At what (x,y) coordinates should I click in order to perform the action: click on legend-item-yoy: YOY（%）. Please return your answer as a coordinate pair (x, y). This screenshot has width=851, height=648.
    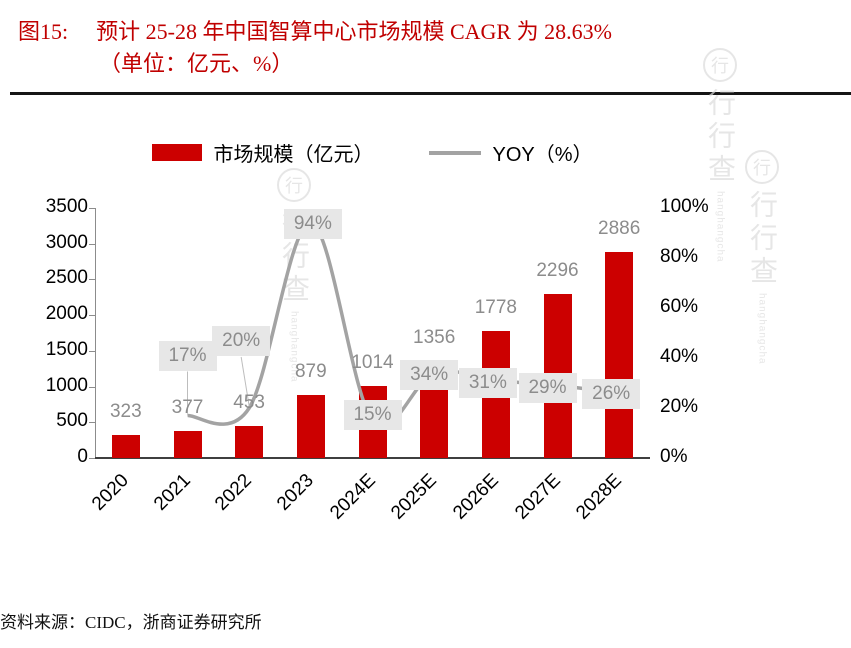
    Looking at the image, I should click on (511, 152).